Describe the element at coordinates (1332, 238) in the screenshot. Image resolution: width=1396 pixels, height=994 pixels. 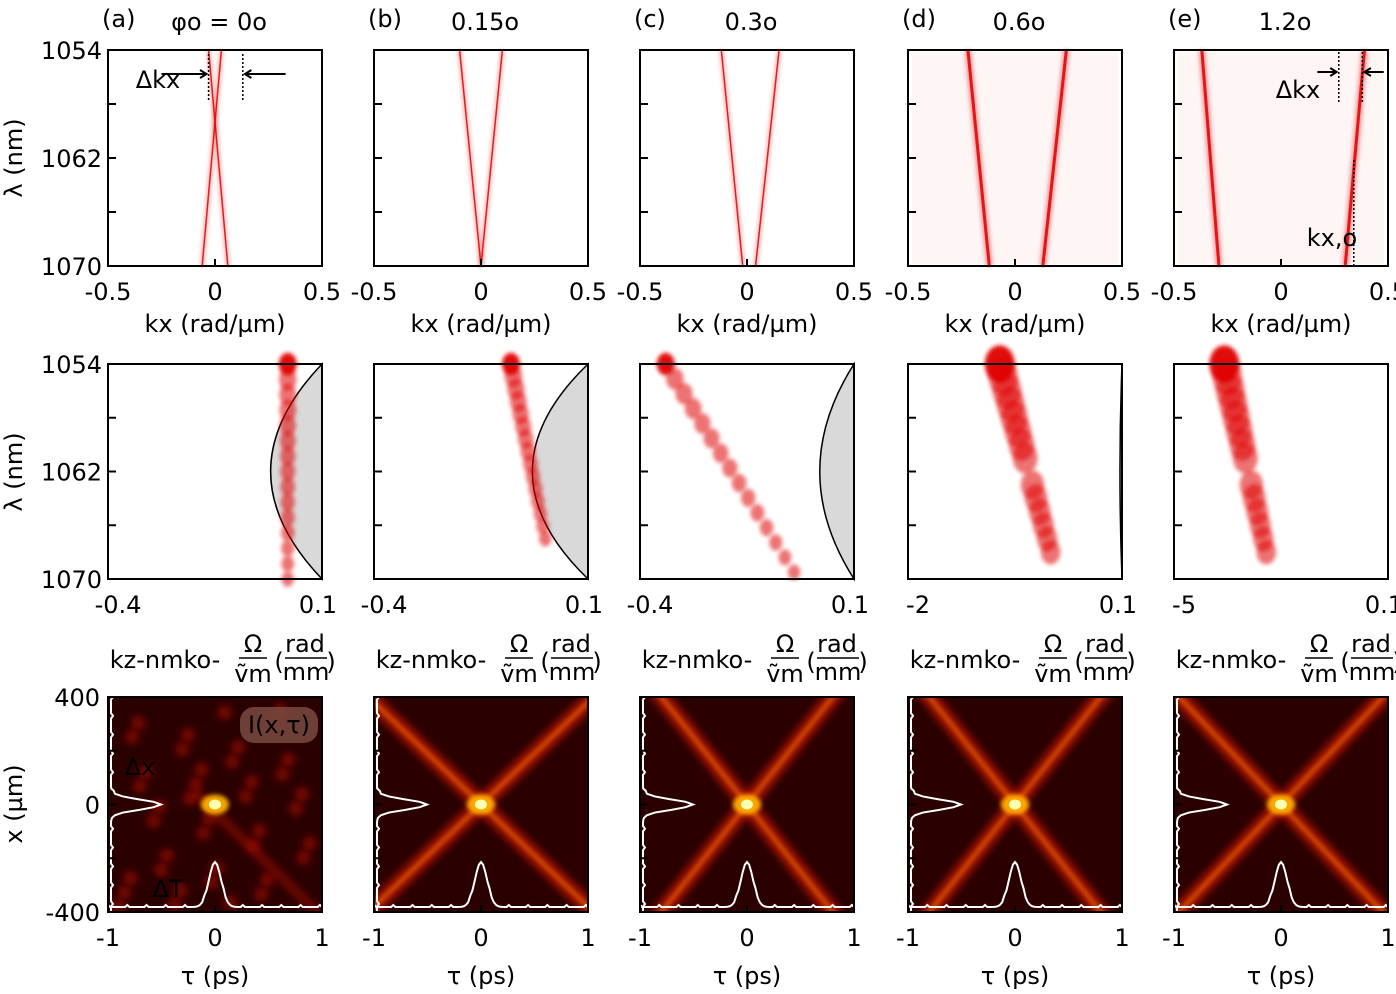
I see `kx-o-label: kx,o` at that location.